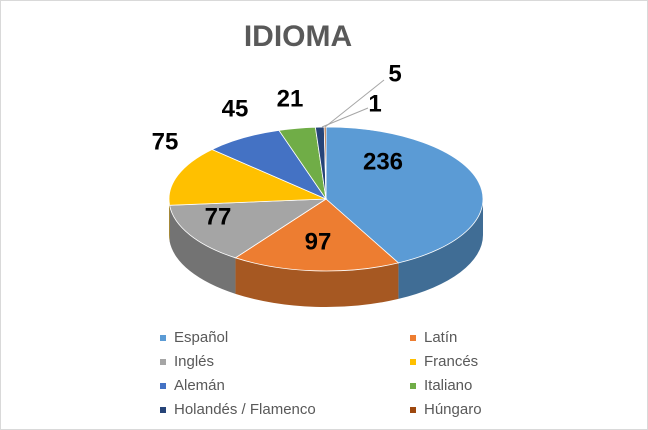 This screenshot has height=430, width=648. I want to click on data-label: 21, so click(290, 98).